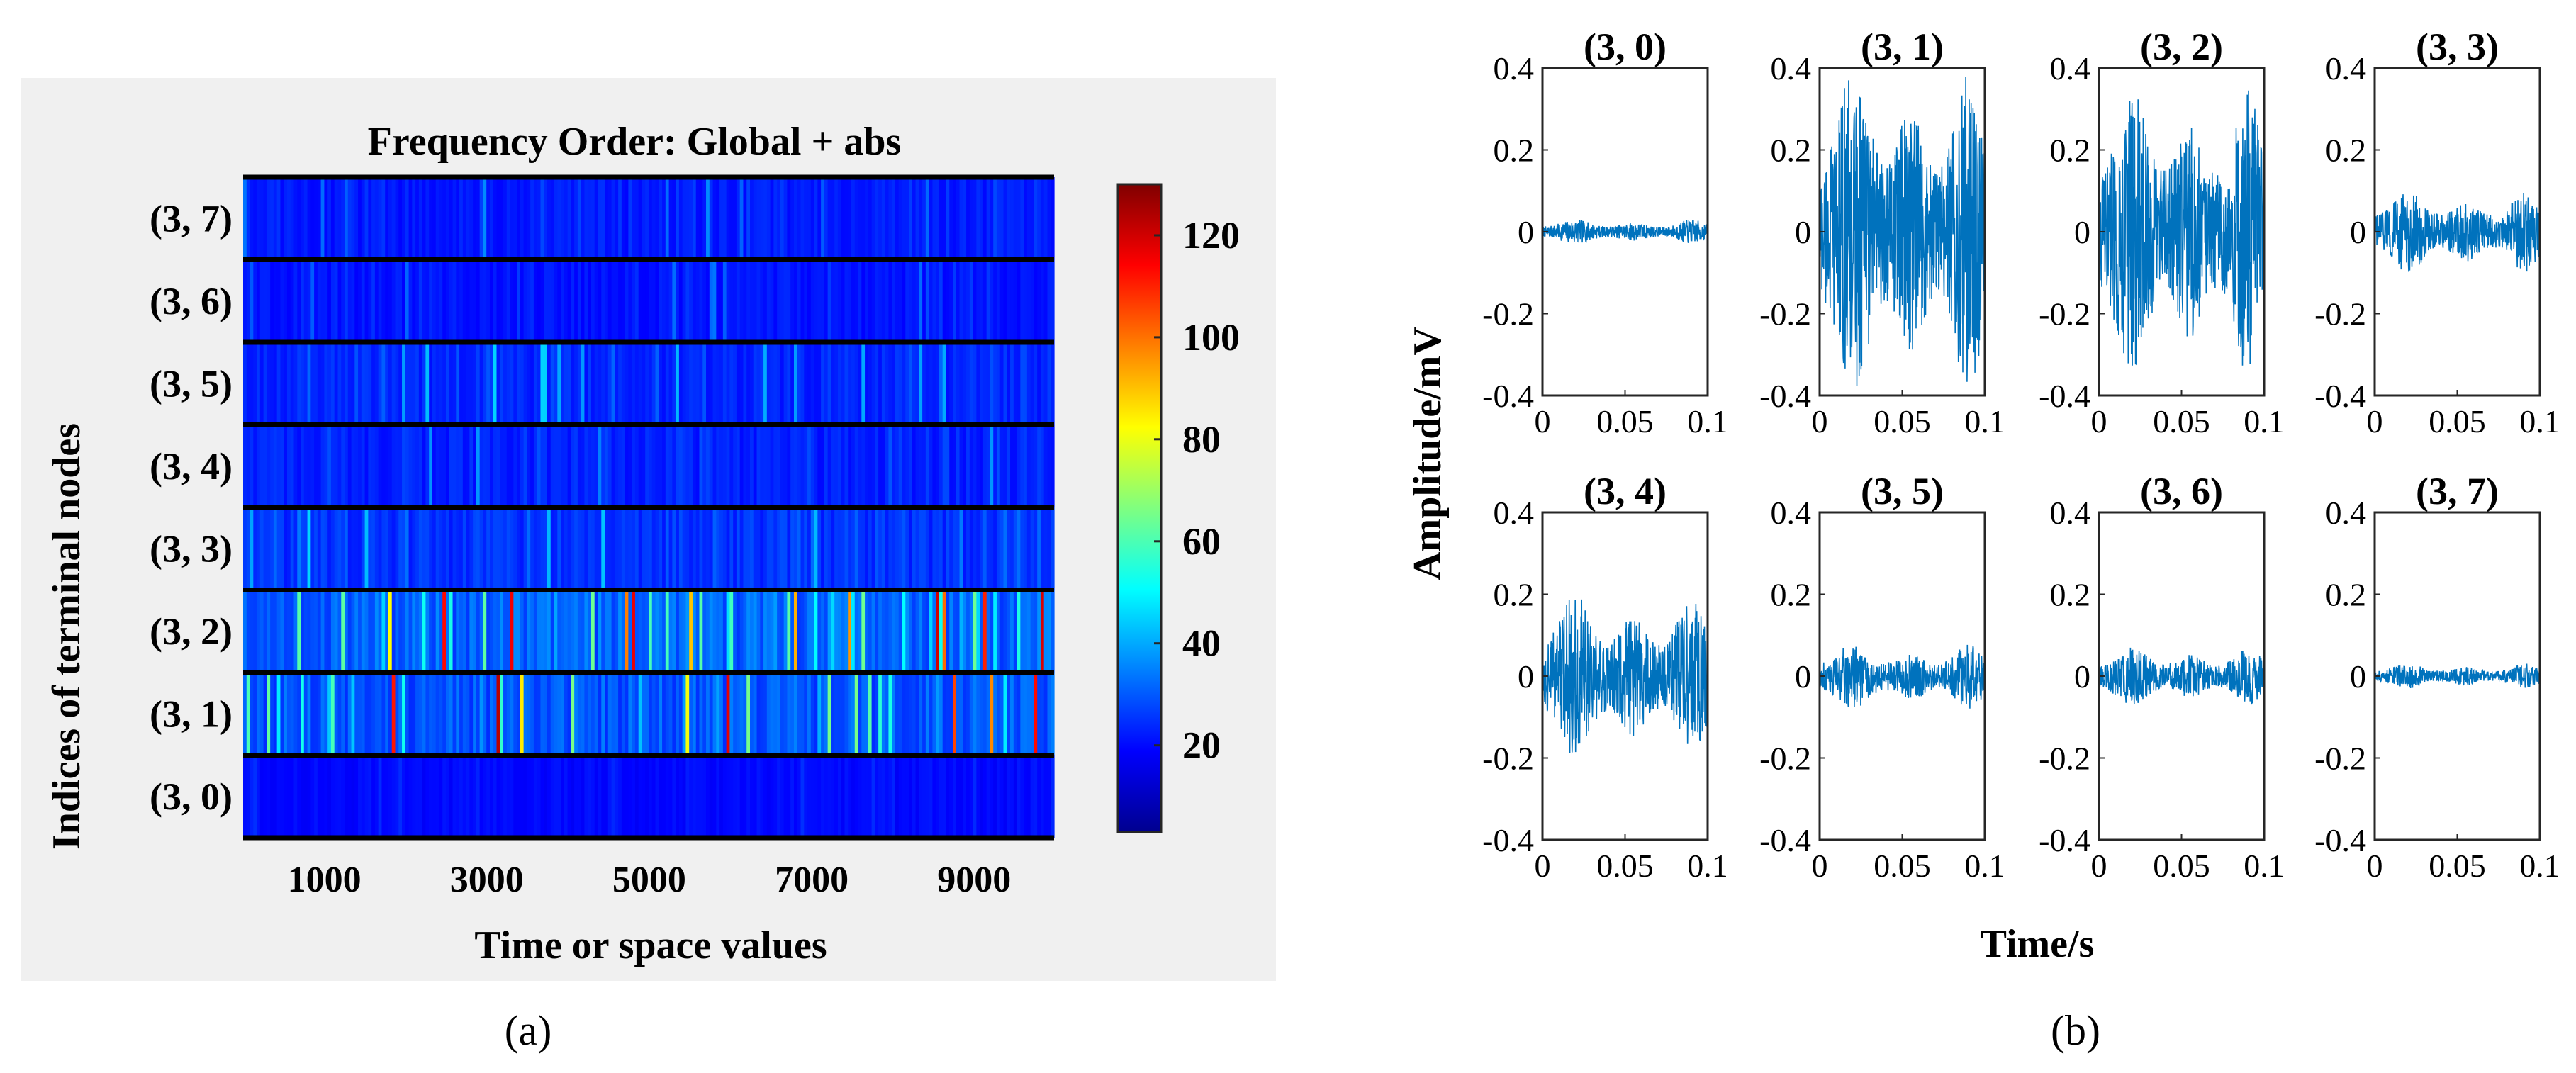 This screenshot has height=1073, width=2576. I want to click on colorbar, so click(1139, 508).